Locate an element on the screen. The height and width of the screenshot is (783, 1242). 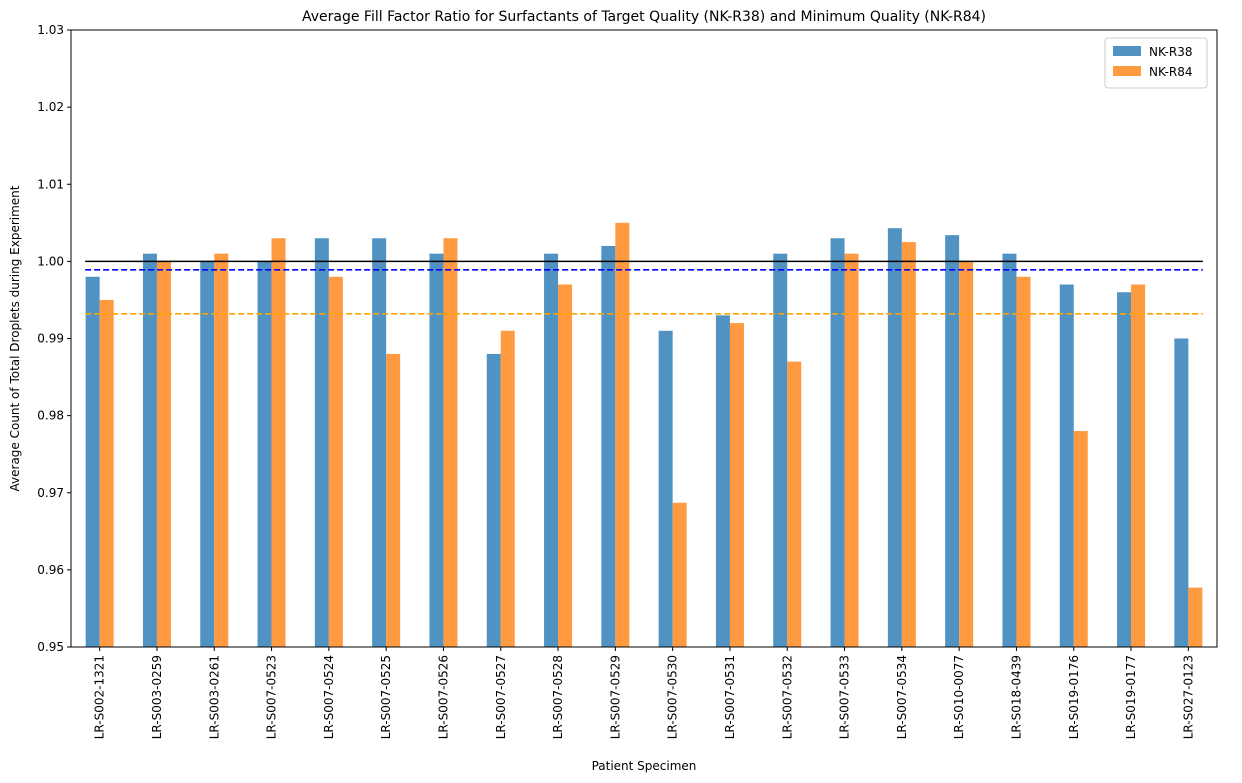
x-tick-label: LR-S007-0527 is located at coordinates (501, 697).